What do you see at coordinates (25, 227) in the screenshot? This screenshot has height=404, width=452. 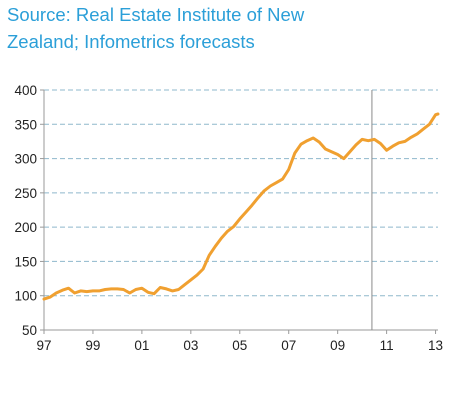 I see `y-tick-label-200: 200` at bounding box center [25, 227].